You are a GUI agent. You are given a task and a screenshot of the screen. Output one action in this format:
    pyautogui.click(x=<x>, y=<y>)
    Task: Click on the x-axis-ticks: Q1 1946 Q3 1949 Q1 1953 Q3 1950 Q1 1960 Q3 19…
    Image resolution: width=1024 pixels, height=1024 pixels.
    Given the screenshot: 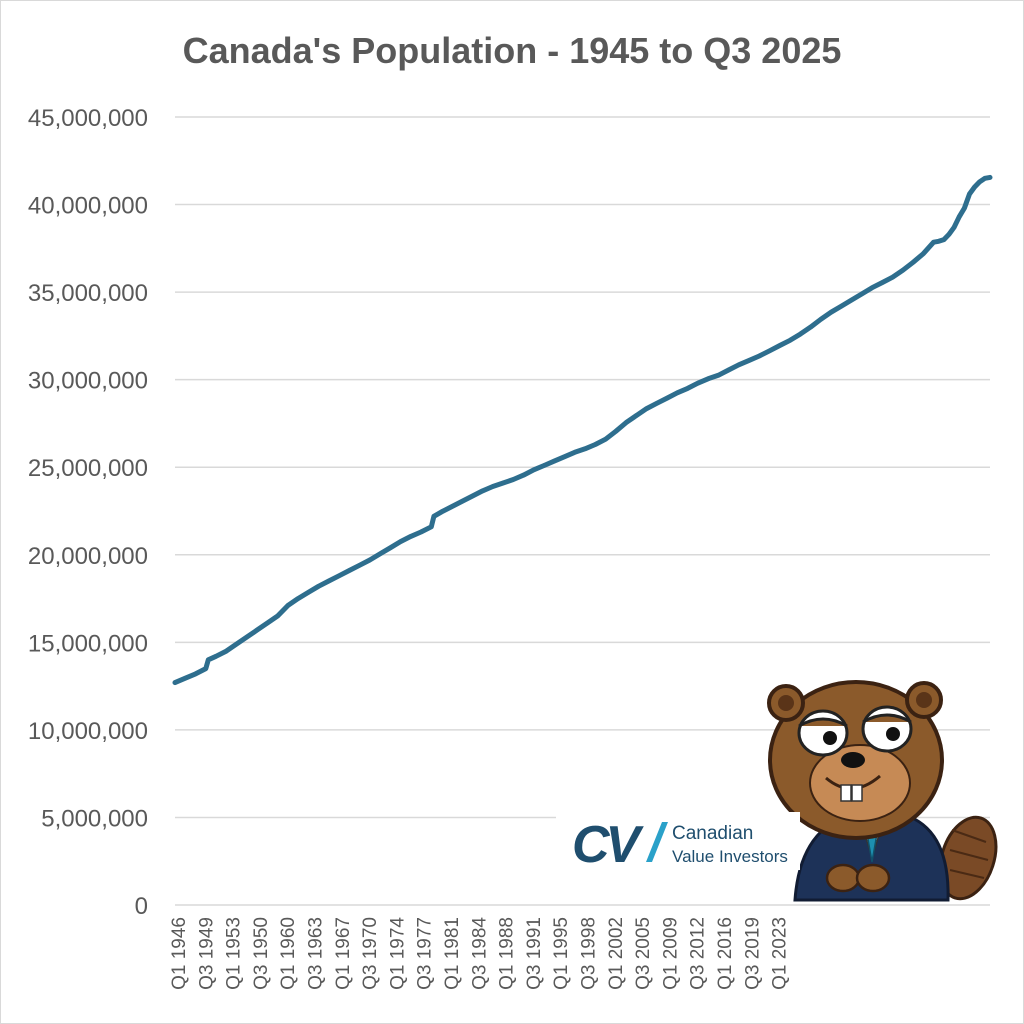 What is the action you would take?
    pyautogui.click(x=480, y=953)
    